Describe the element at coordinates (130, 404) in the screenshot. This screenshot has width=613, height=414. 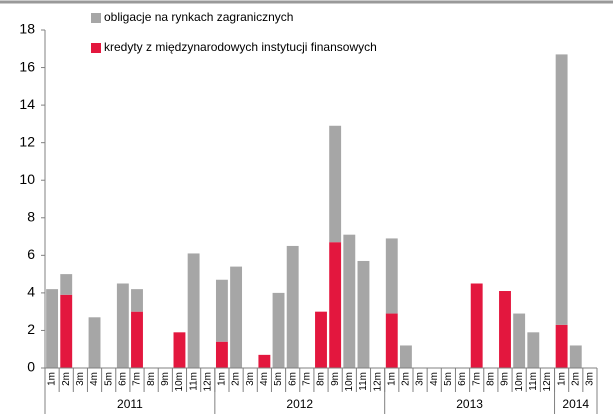
I see `group-label: 2011` at that location.